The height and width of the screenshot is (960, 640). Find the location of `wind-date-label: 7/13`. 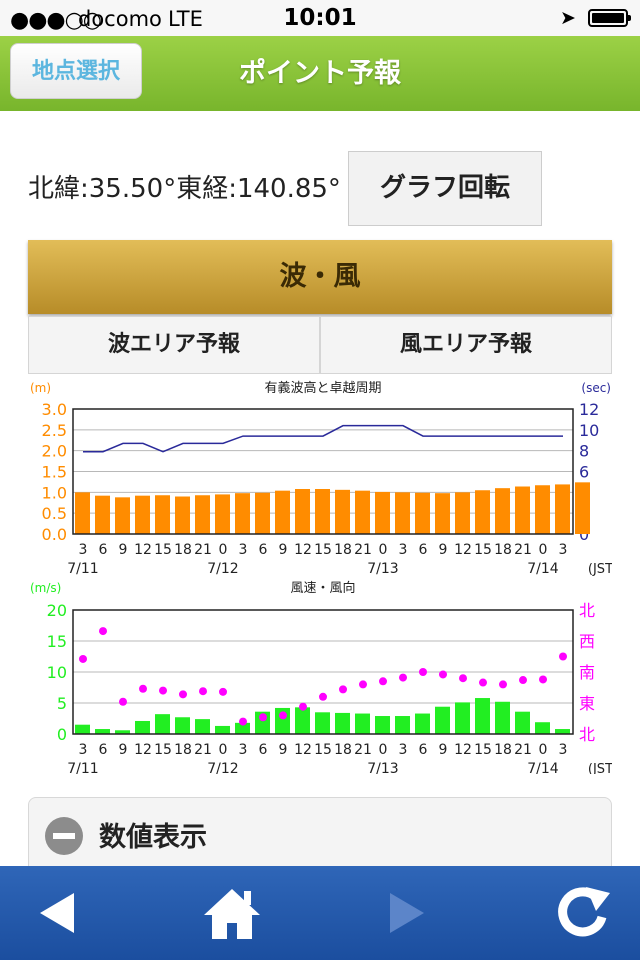

wind-date-label: 7/13 is located at coordinates (382, 767).